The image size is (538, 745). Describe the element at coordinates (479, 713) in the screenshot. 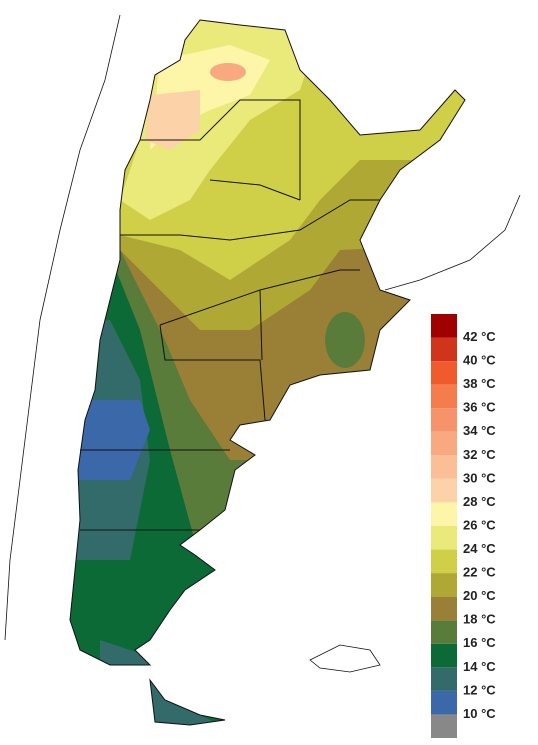

I see `legend-label: 10 °C` at that location.